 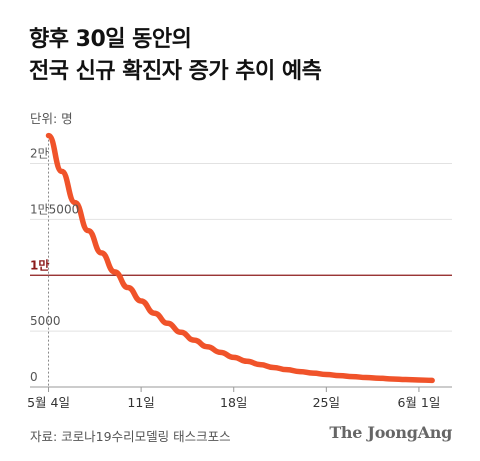 I want to click on x-tick-label: 5월 4일, so click(x=48, y=402).